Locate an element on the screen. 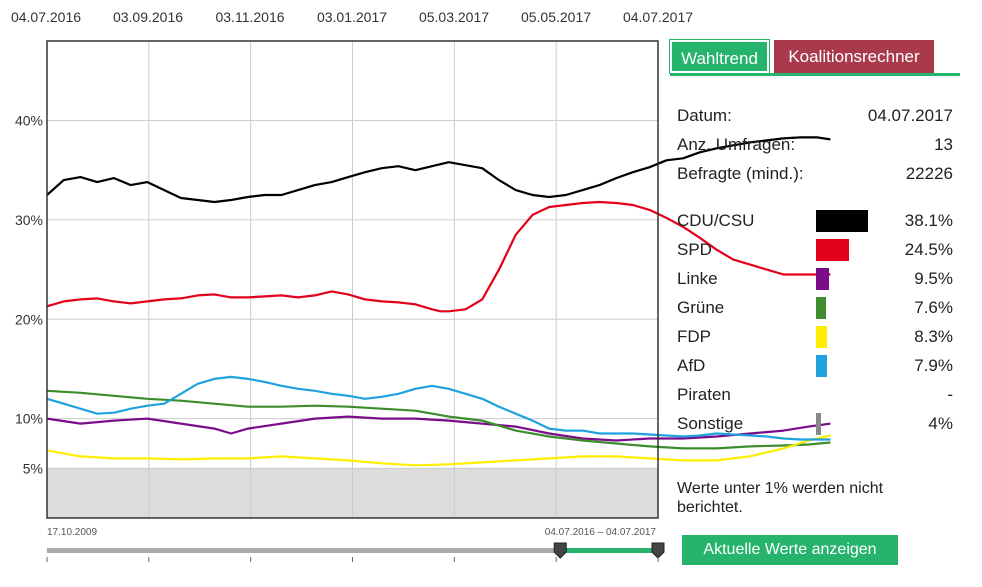 This screenshot has height=587, width=982. party-name: Grüne is located at coordinates (701, 307).